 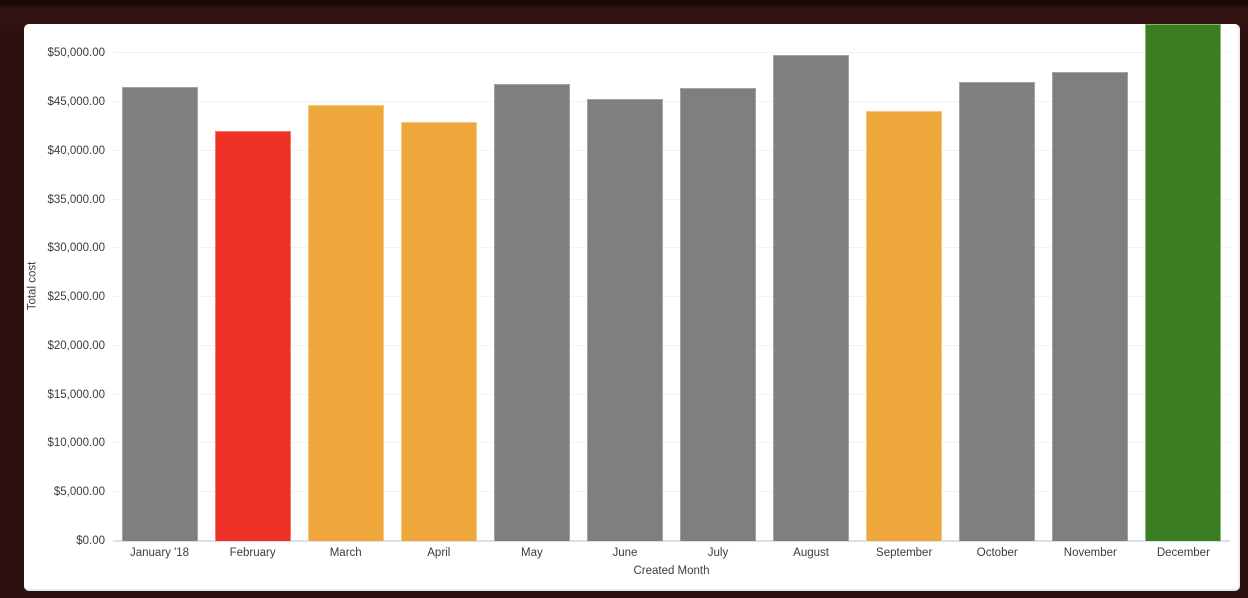 What do you see at coordinates (625, 553) in the screenshot?
I see `x-tick-label: June` at bounding box center [625, 553].